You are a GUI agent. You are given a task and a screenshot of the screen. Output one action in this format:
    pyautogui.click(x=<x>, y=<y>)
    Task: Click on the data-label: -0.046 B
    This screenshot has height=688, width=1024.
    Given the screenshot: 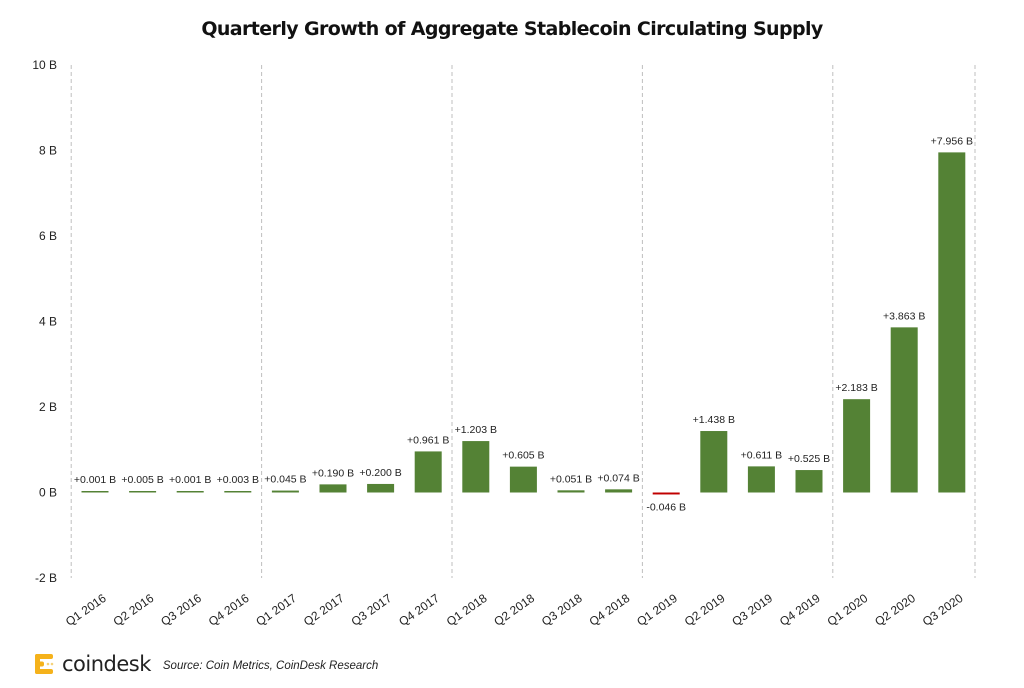 What is the action you would take?
    pyautogui.click(x=666, y=507)
    